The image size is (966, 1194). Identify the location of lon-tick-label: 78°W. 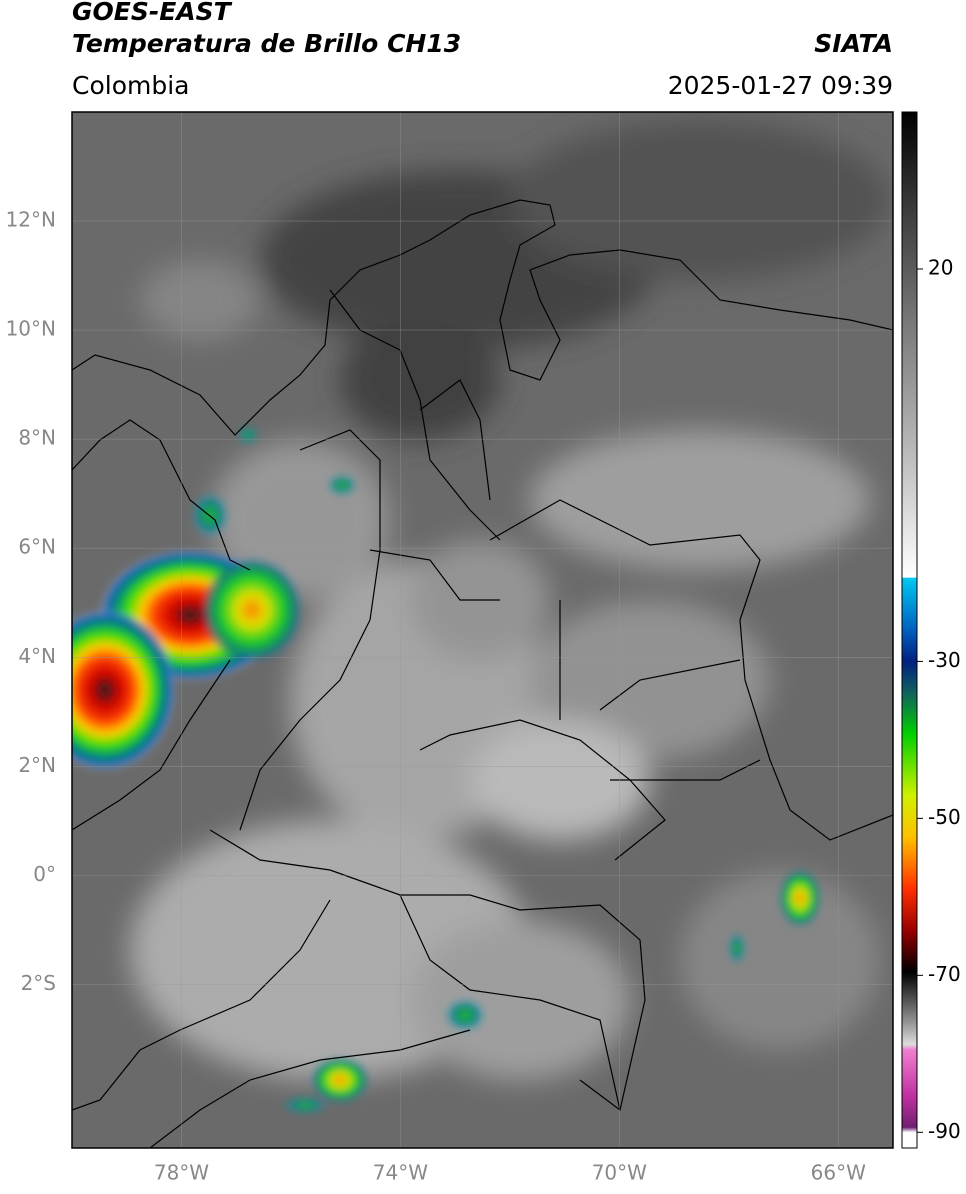
(181, 1173).